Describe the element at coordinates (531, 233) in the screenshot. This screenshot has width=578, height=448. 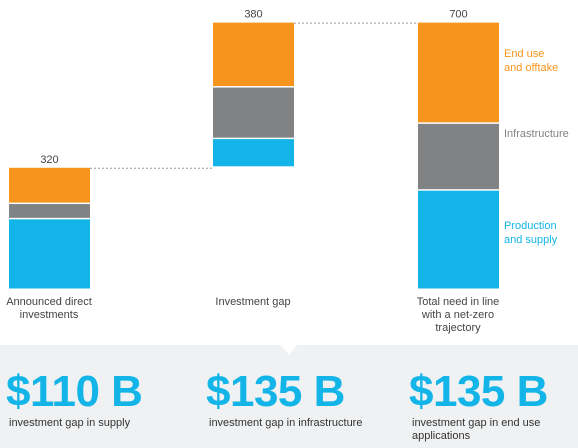
I see `legend-label-production: Production and supply` at that location.